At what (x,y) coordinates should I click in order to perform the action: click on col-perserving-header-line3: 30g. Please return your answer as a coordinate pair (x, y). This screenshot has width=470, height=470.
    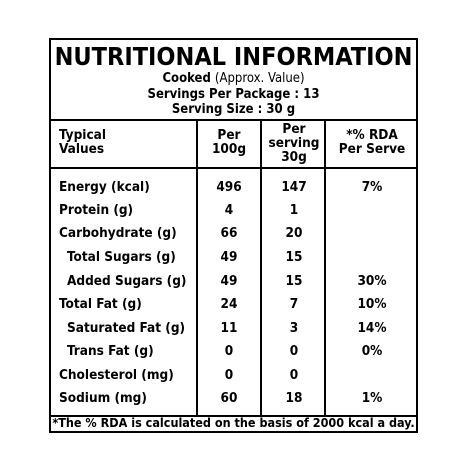
    Looking at the image, I should click on (294, 157).